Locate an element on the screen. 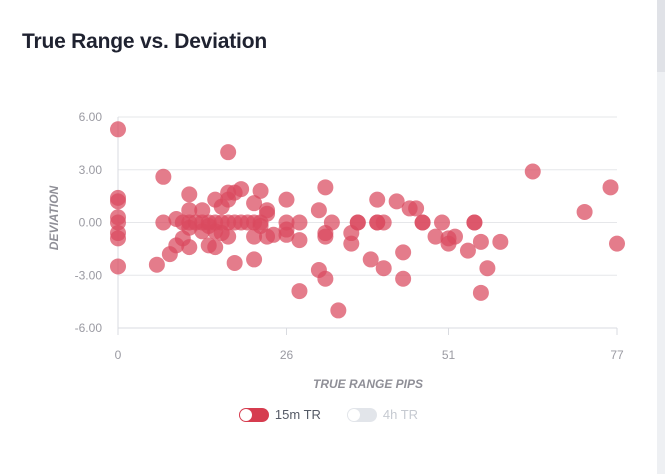 The width and height of the screenshot is (665, 474). scrollbar-thumb is located at coordinates (661, 36).